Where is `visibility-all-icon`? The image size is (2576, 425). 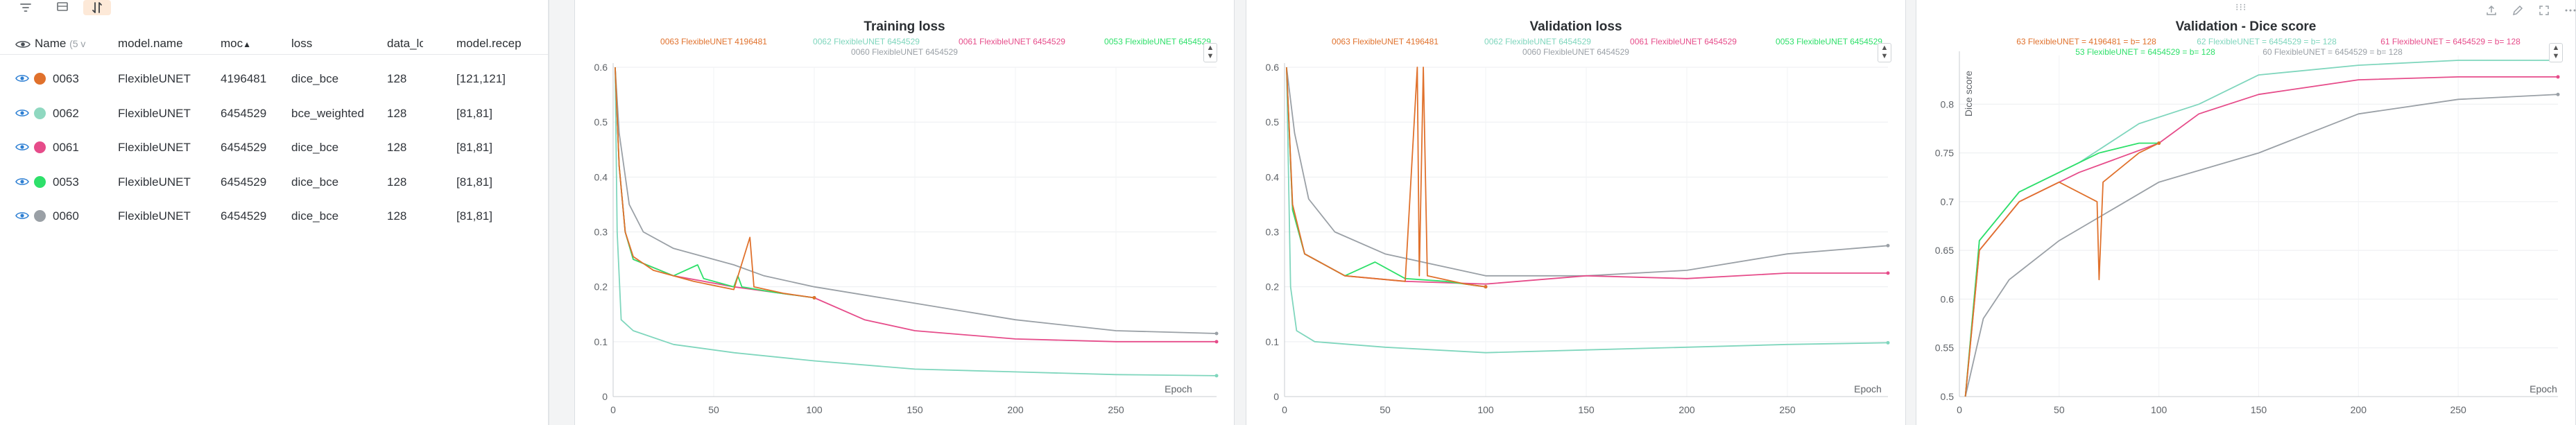 visibility-all-icon is located at coordinates (23, 44).